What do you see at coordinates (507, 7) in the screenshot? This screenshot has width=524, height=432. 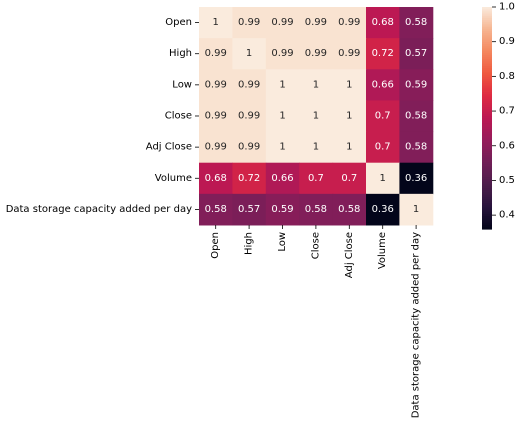 I see `colorbar-tick-label: 1.0` at bounding box center [507, 7].